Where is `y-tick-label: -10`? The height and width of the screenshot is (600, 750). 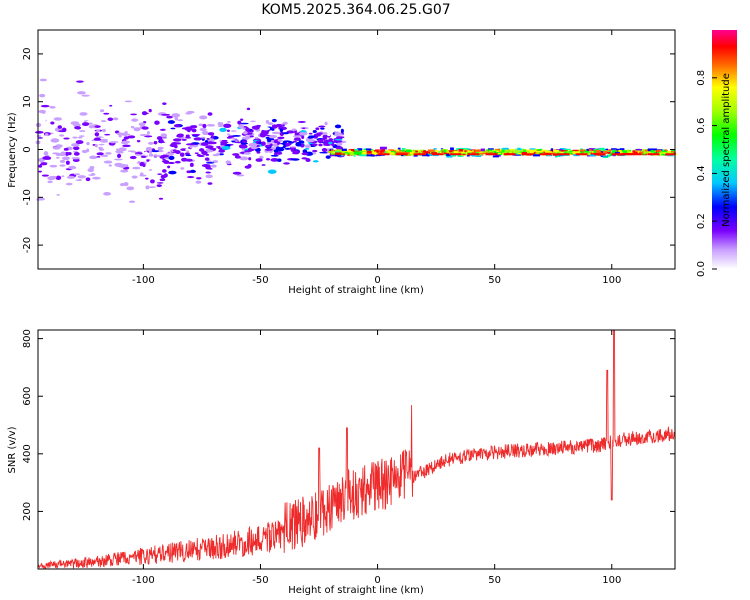
y-tick-label: -10 is located at coordinates (27, 197).